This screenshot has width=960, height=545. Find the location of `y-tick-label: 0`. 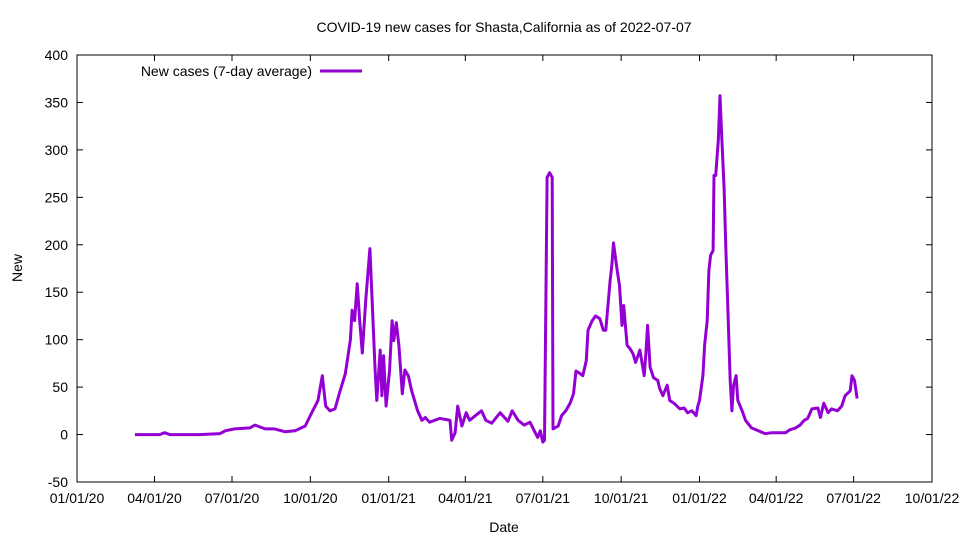

y-tick-label: 0 is located at coordinates (64, 435).